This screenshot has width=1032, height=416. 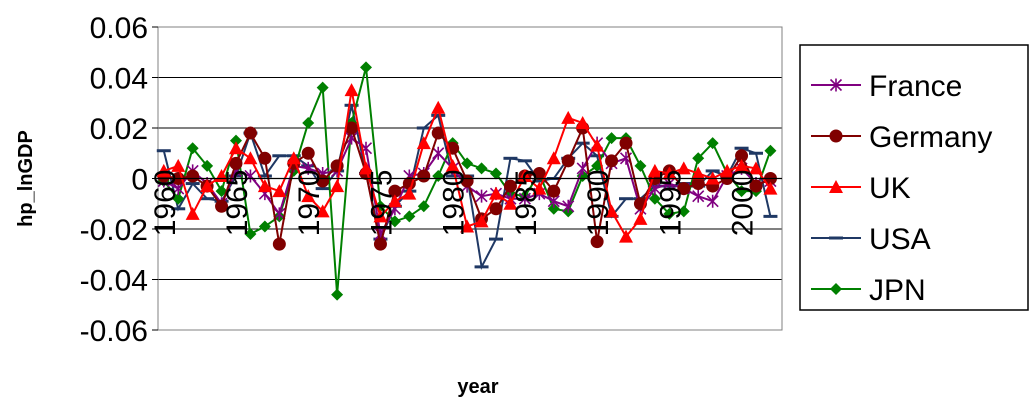 What do you see at coordinates (598, 203) in the screenshot?
I see `x-tick-label: 1990` at bounding box center [598, 203].